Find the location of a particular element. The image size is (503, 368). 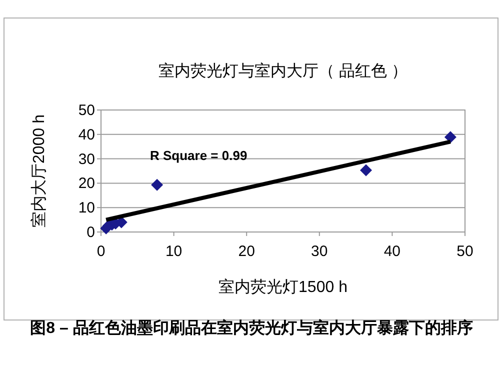

y-tick-label: 30 is located at coordinates (86, 159).